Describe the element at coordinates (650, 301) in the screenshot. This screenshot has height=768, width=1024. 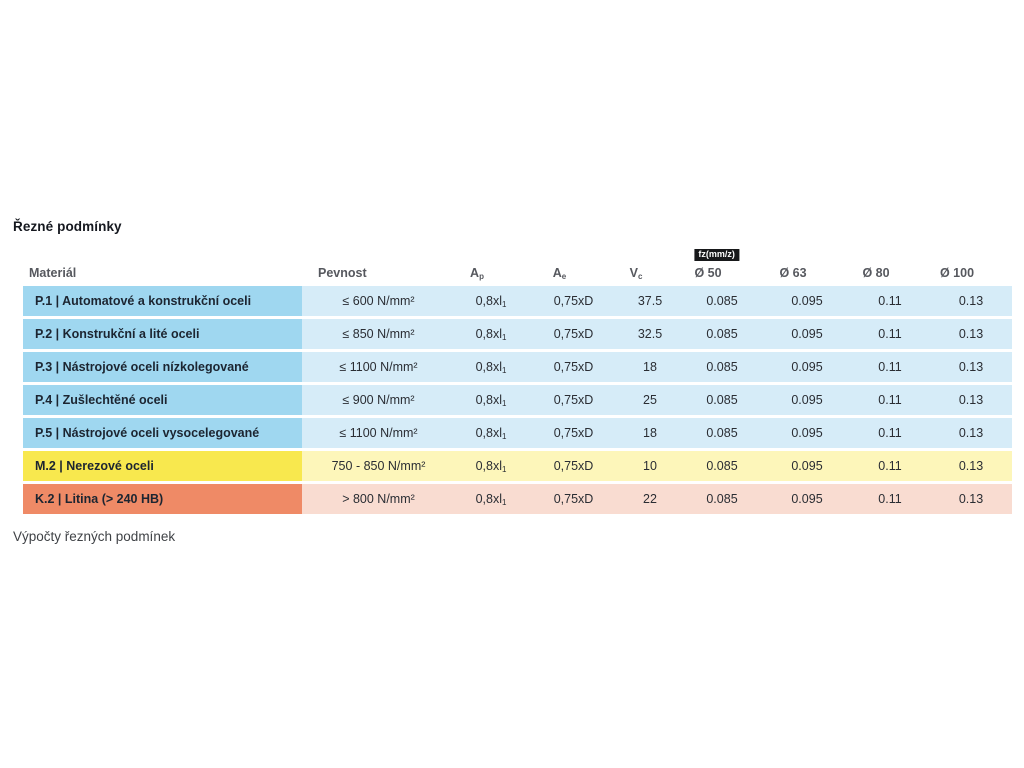
I see `vc-cell: 37.5` at that location.